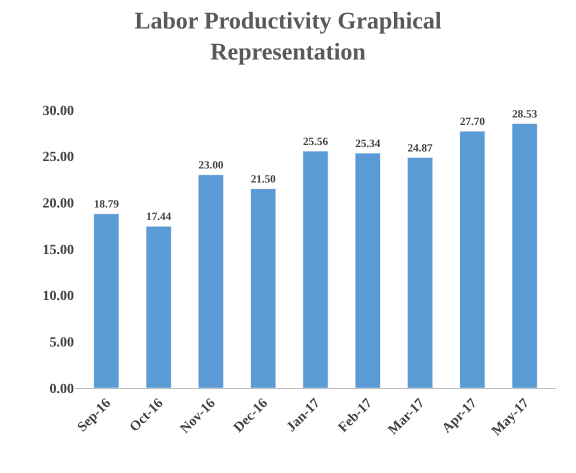 This screenshot has width=576, height=473. What do you see at coordinates (107, 204) in the screenshot?
I see `data-label: 18.79` at bounding box center [107, 204].